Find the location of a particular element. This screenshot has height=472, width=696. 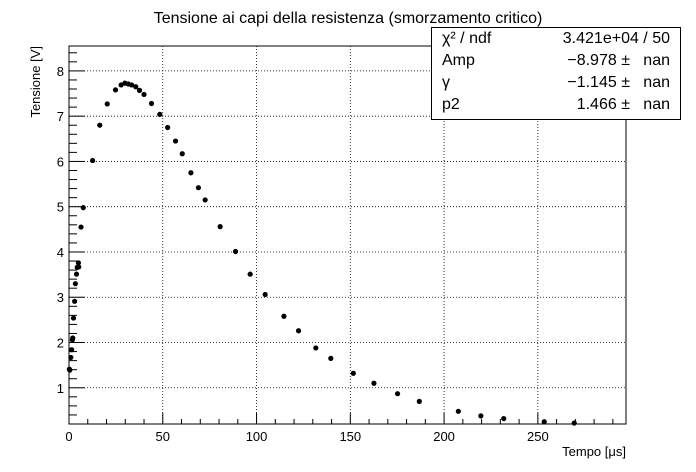

y-tick-label: 5 is located at coordinates (60, 207).